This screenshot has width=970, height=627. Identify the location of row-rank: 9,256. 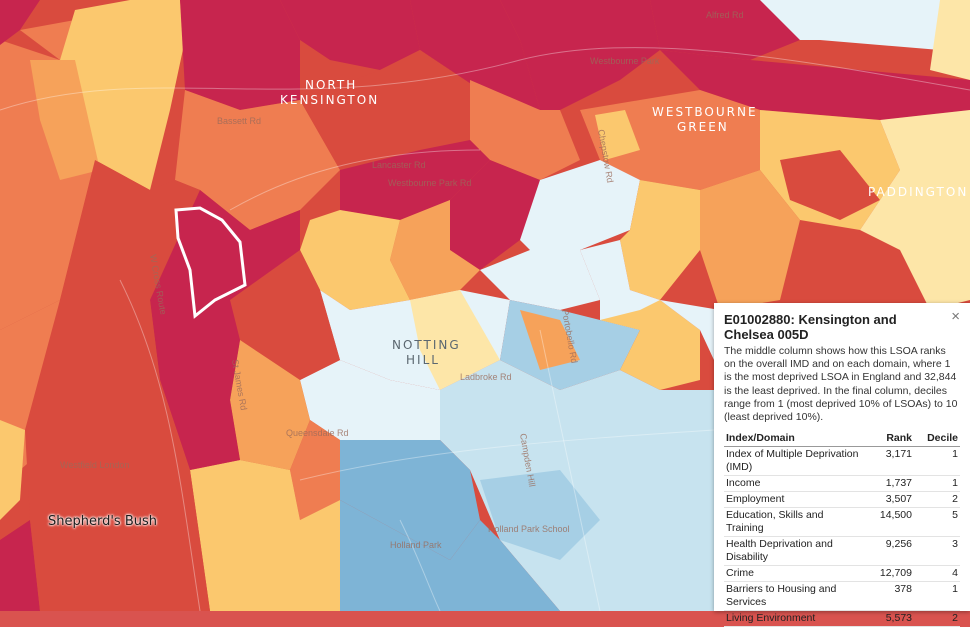
(889, 551).